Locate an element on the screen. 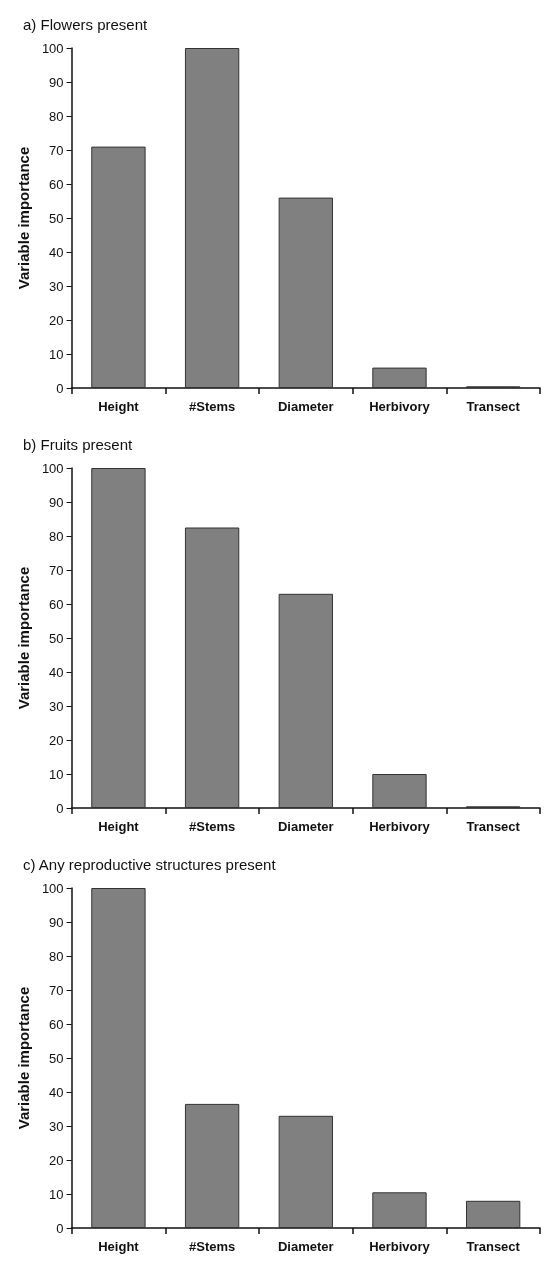 This screenshot has height=1287, width=556. chart-title: a) Flowers present is located at coordinates (86, 24).